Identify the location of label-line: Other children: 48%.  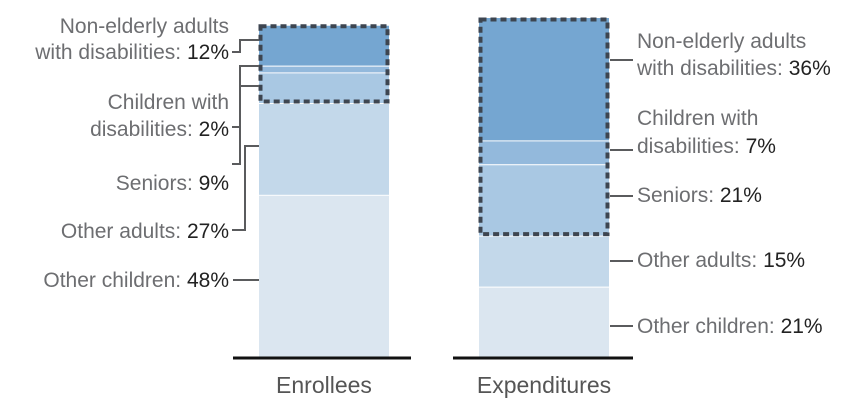
(136, 280).